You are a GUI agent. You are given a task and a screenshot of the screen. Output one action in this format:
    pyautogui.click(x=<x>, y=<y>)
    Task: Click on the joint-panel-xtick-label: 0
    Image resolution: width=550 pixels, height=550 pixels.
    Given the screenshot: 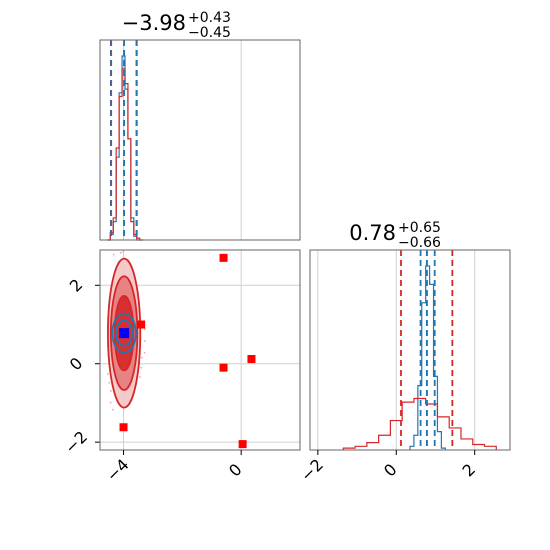 What is the action you would take?
    pyautogui.click(x=235, y=470)
    